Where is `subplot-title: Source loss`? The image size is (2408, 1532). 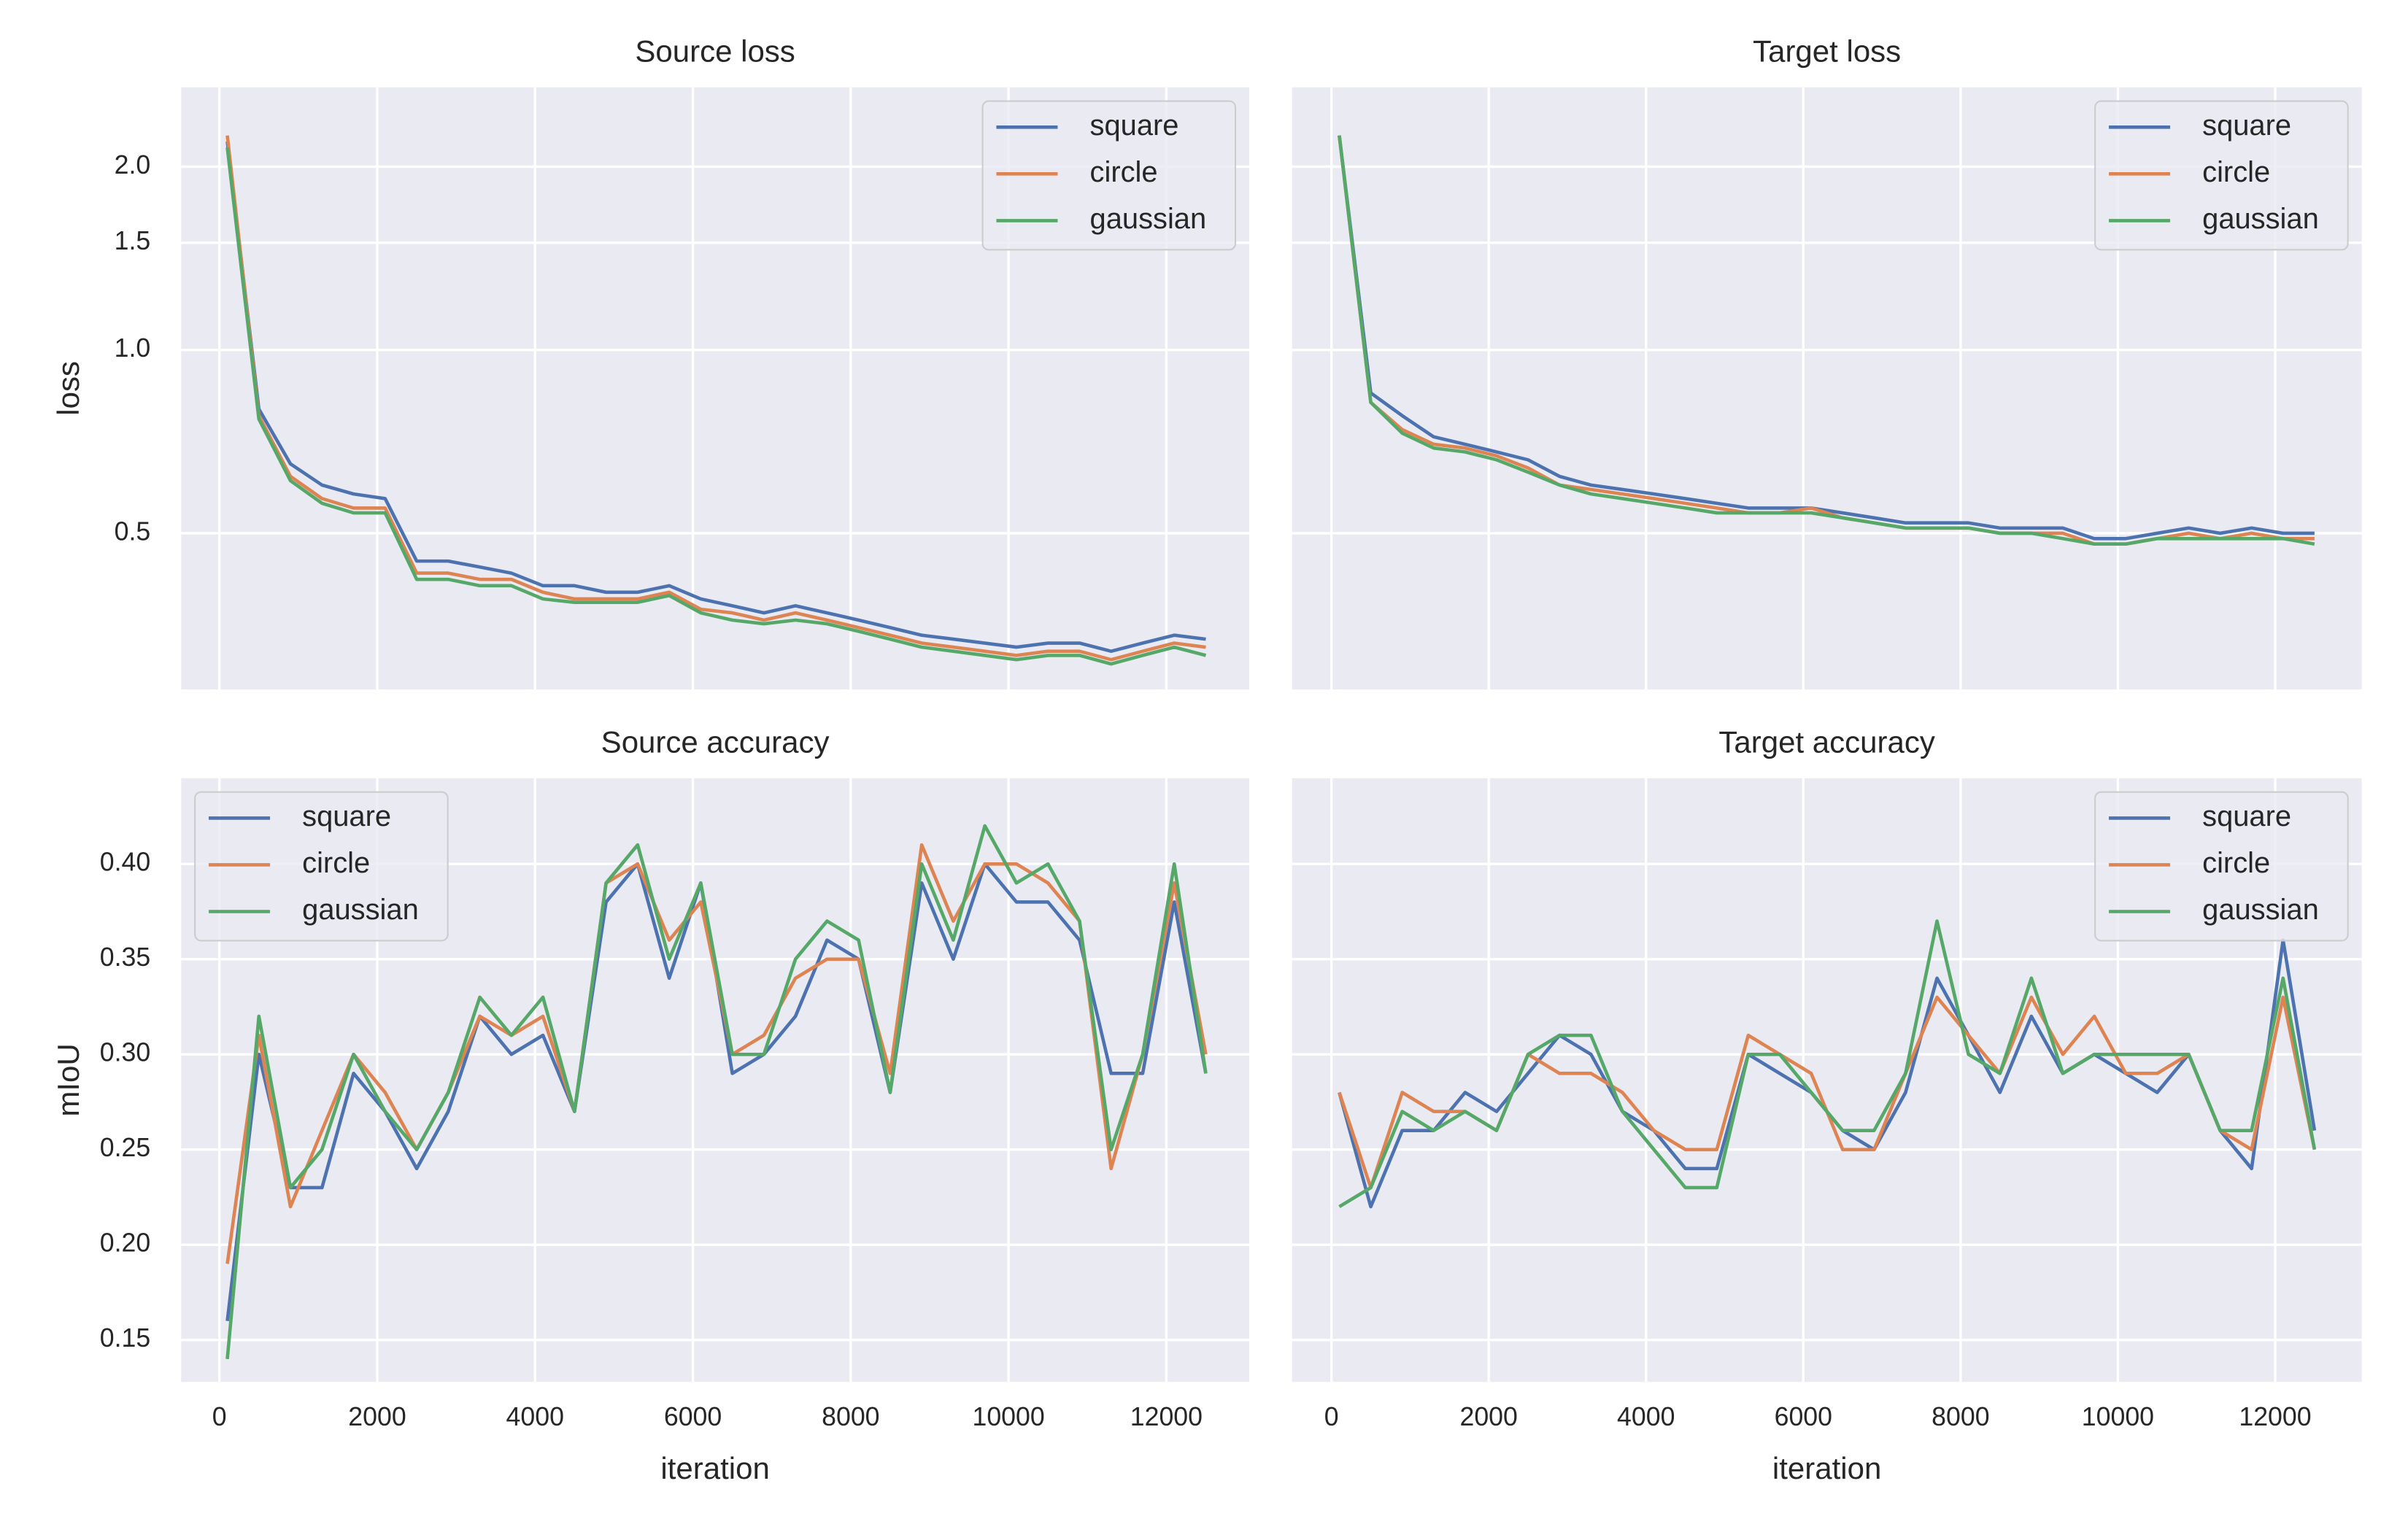
subplot-title: Source loss is located at coordinates (715, 52).